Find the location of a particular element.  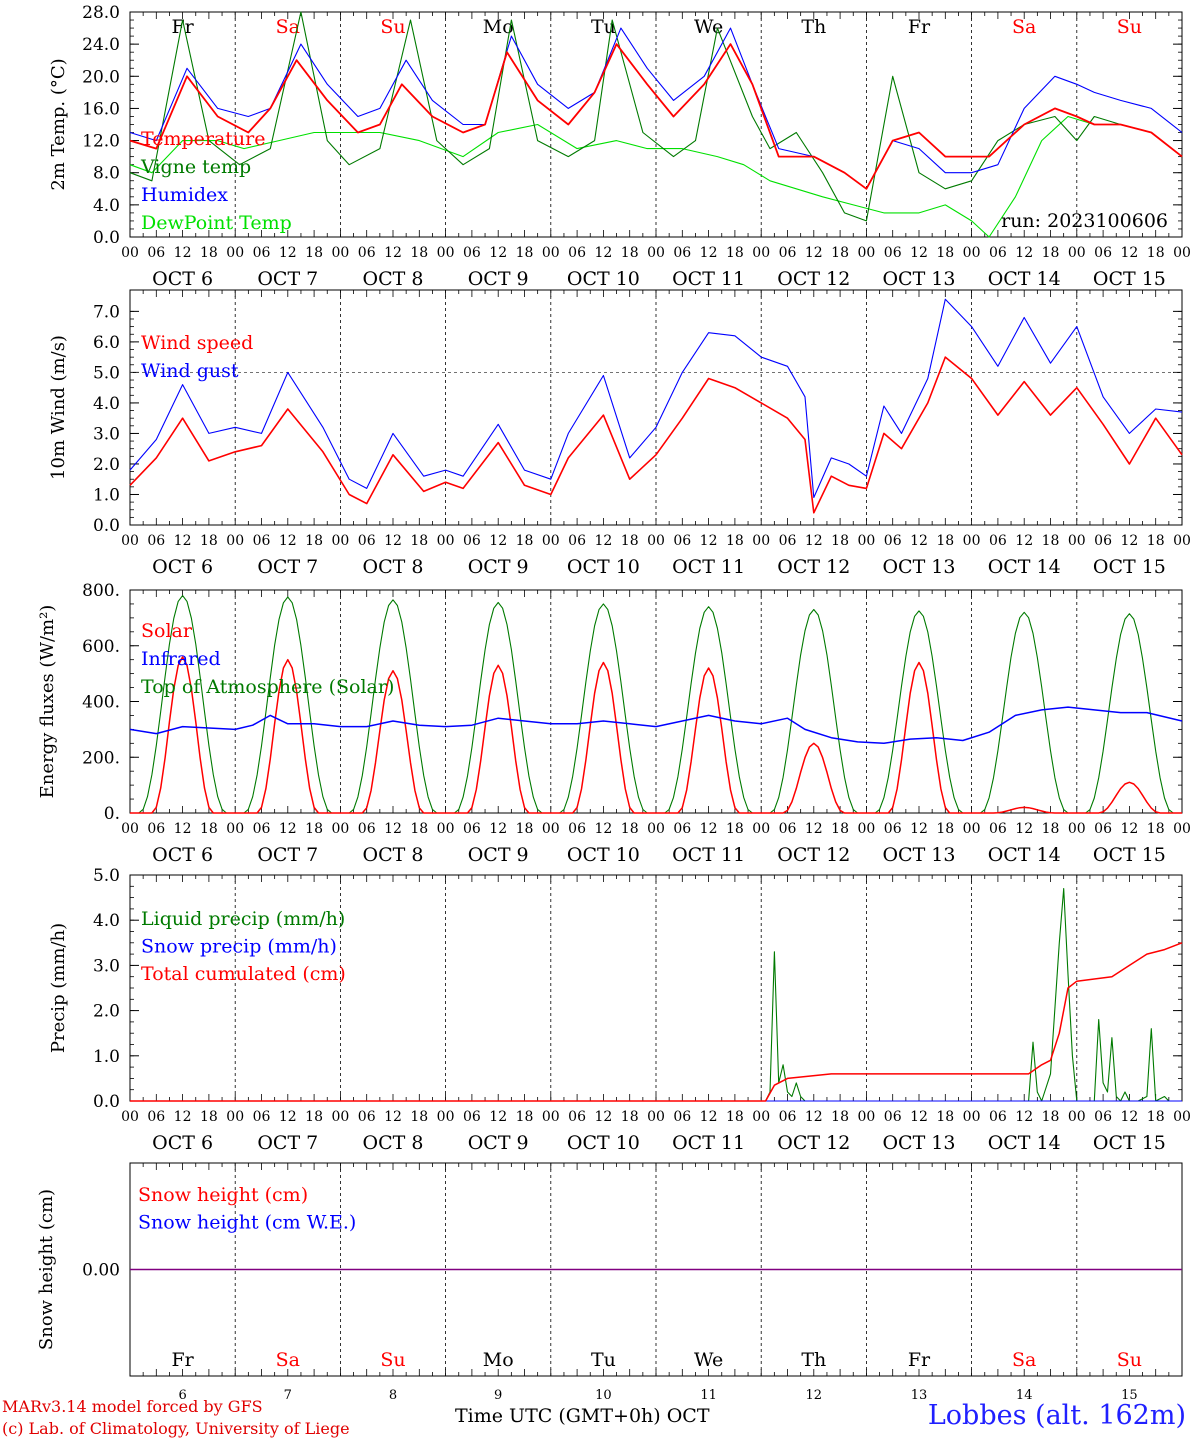

y-tick-label: 0.00 is located at coordinates (101, 1271).